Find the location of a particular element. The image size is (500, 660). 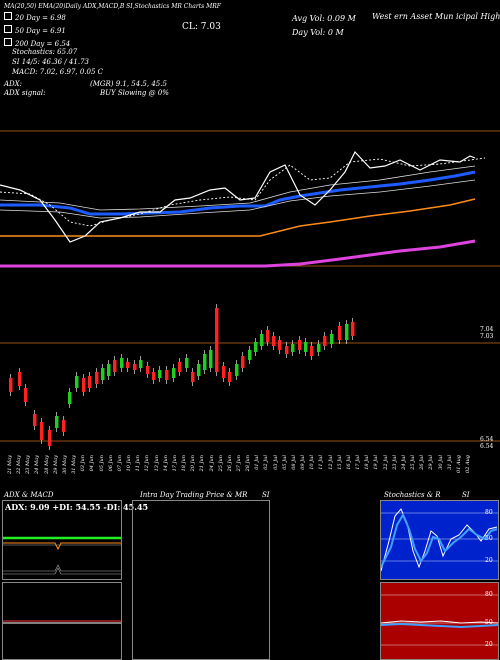

date-label: 30 Jul is located at coordinates (440, 462).